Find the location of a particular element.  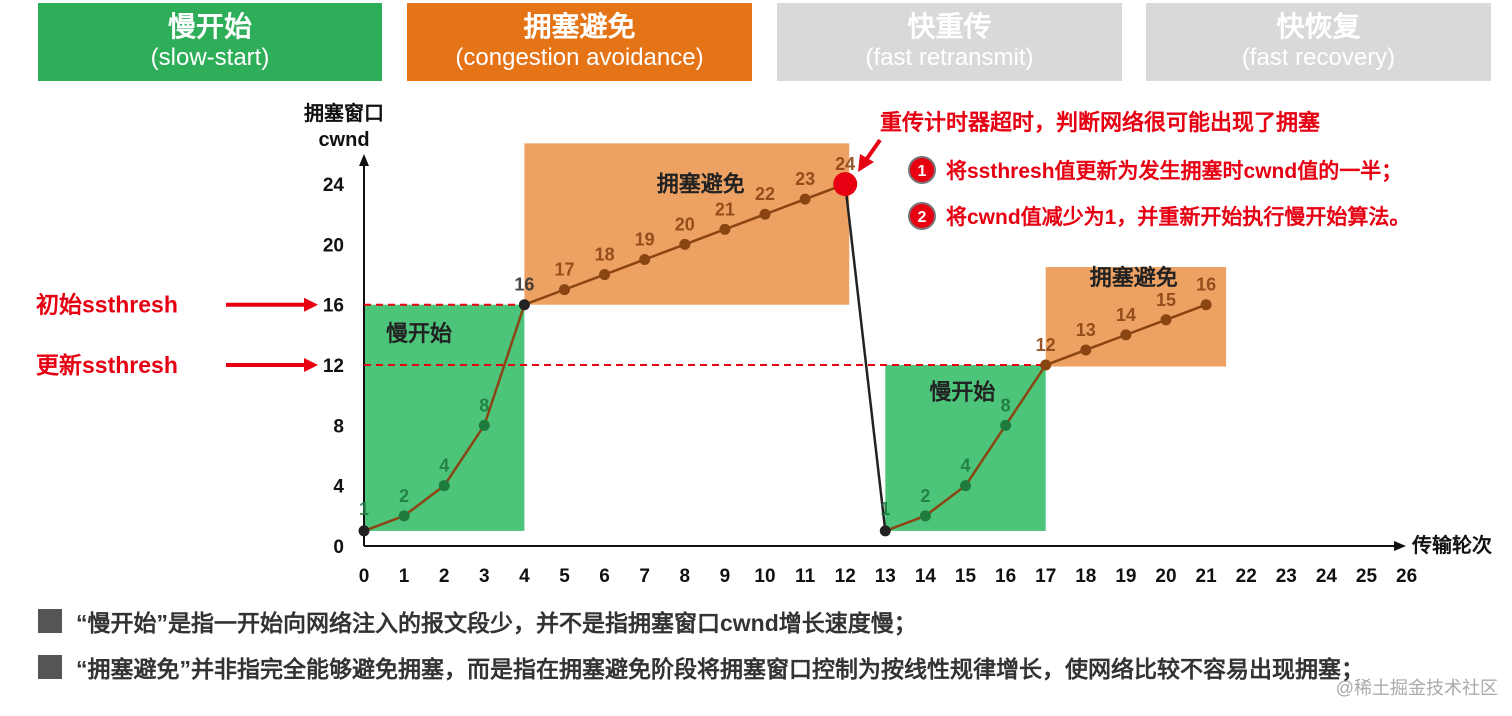

number-badge-text: 2 is located at coordinates (922, 217).